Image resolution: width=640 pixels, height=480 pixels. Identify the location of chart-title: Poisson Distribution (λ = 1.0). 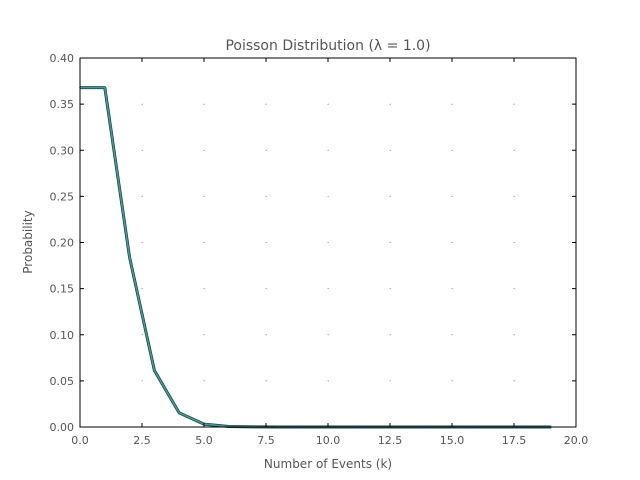
(327, 46).